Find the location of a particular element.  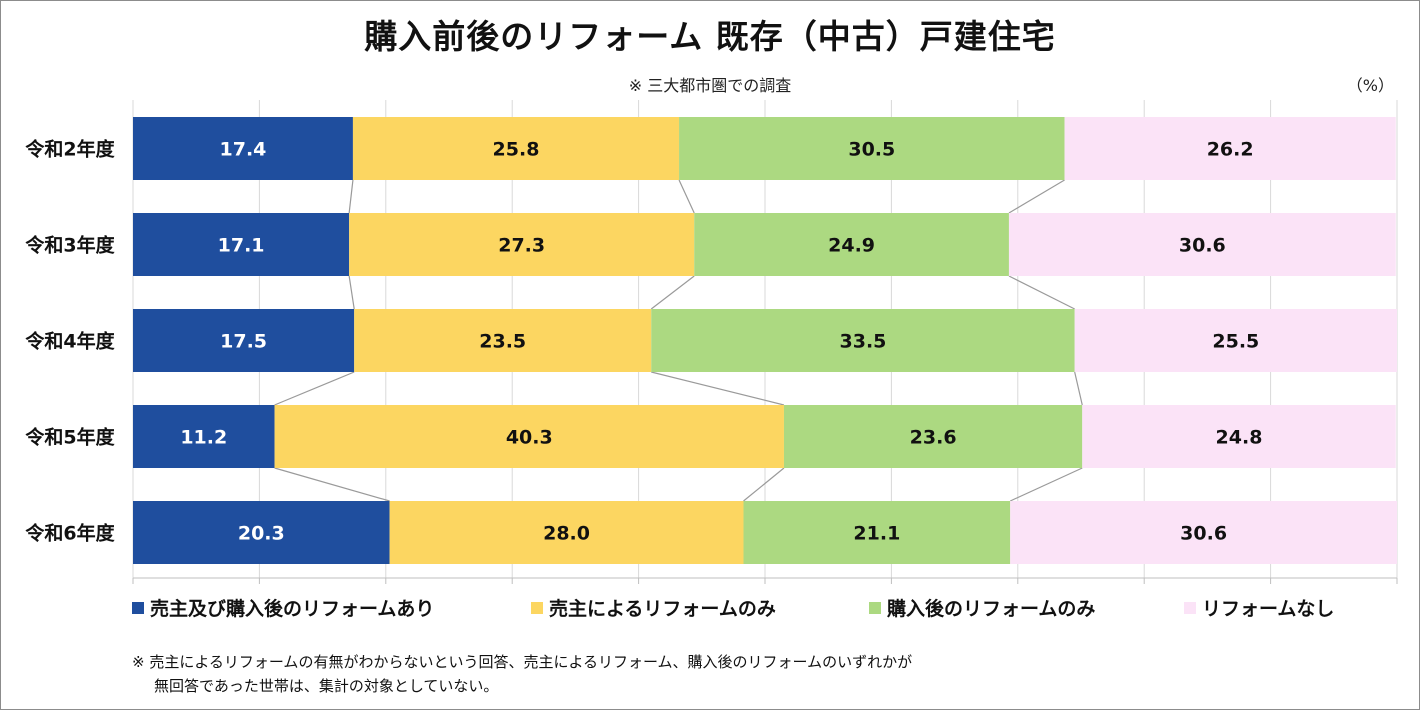

data-label: 23.5 is located at coordinates (502, 342).